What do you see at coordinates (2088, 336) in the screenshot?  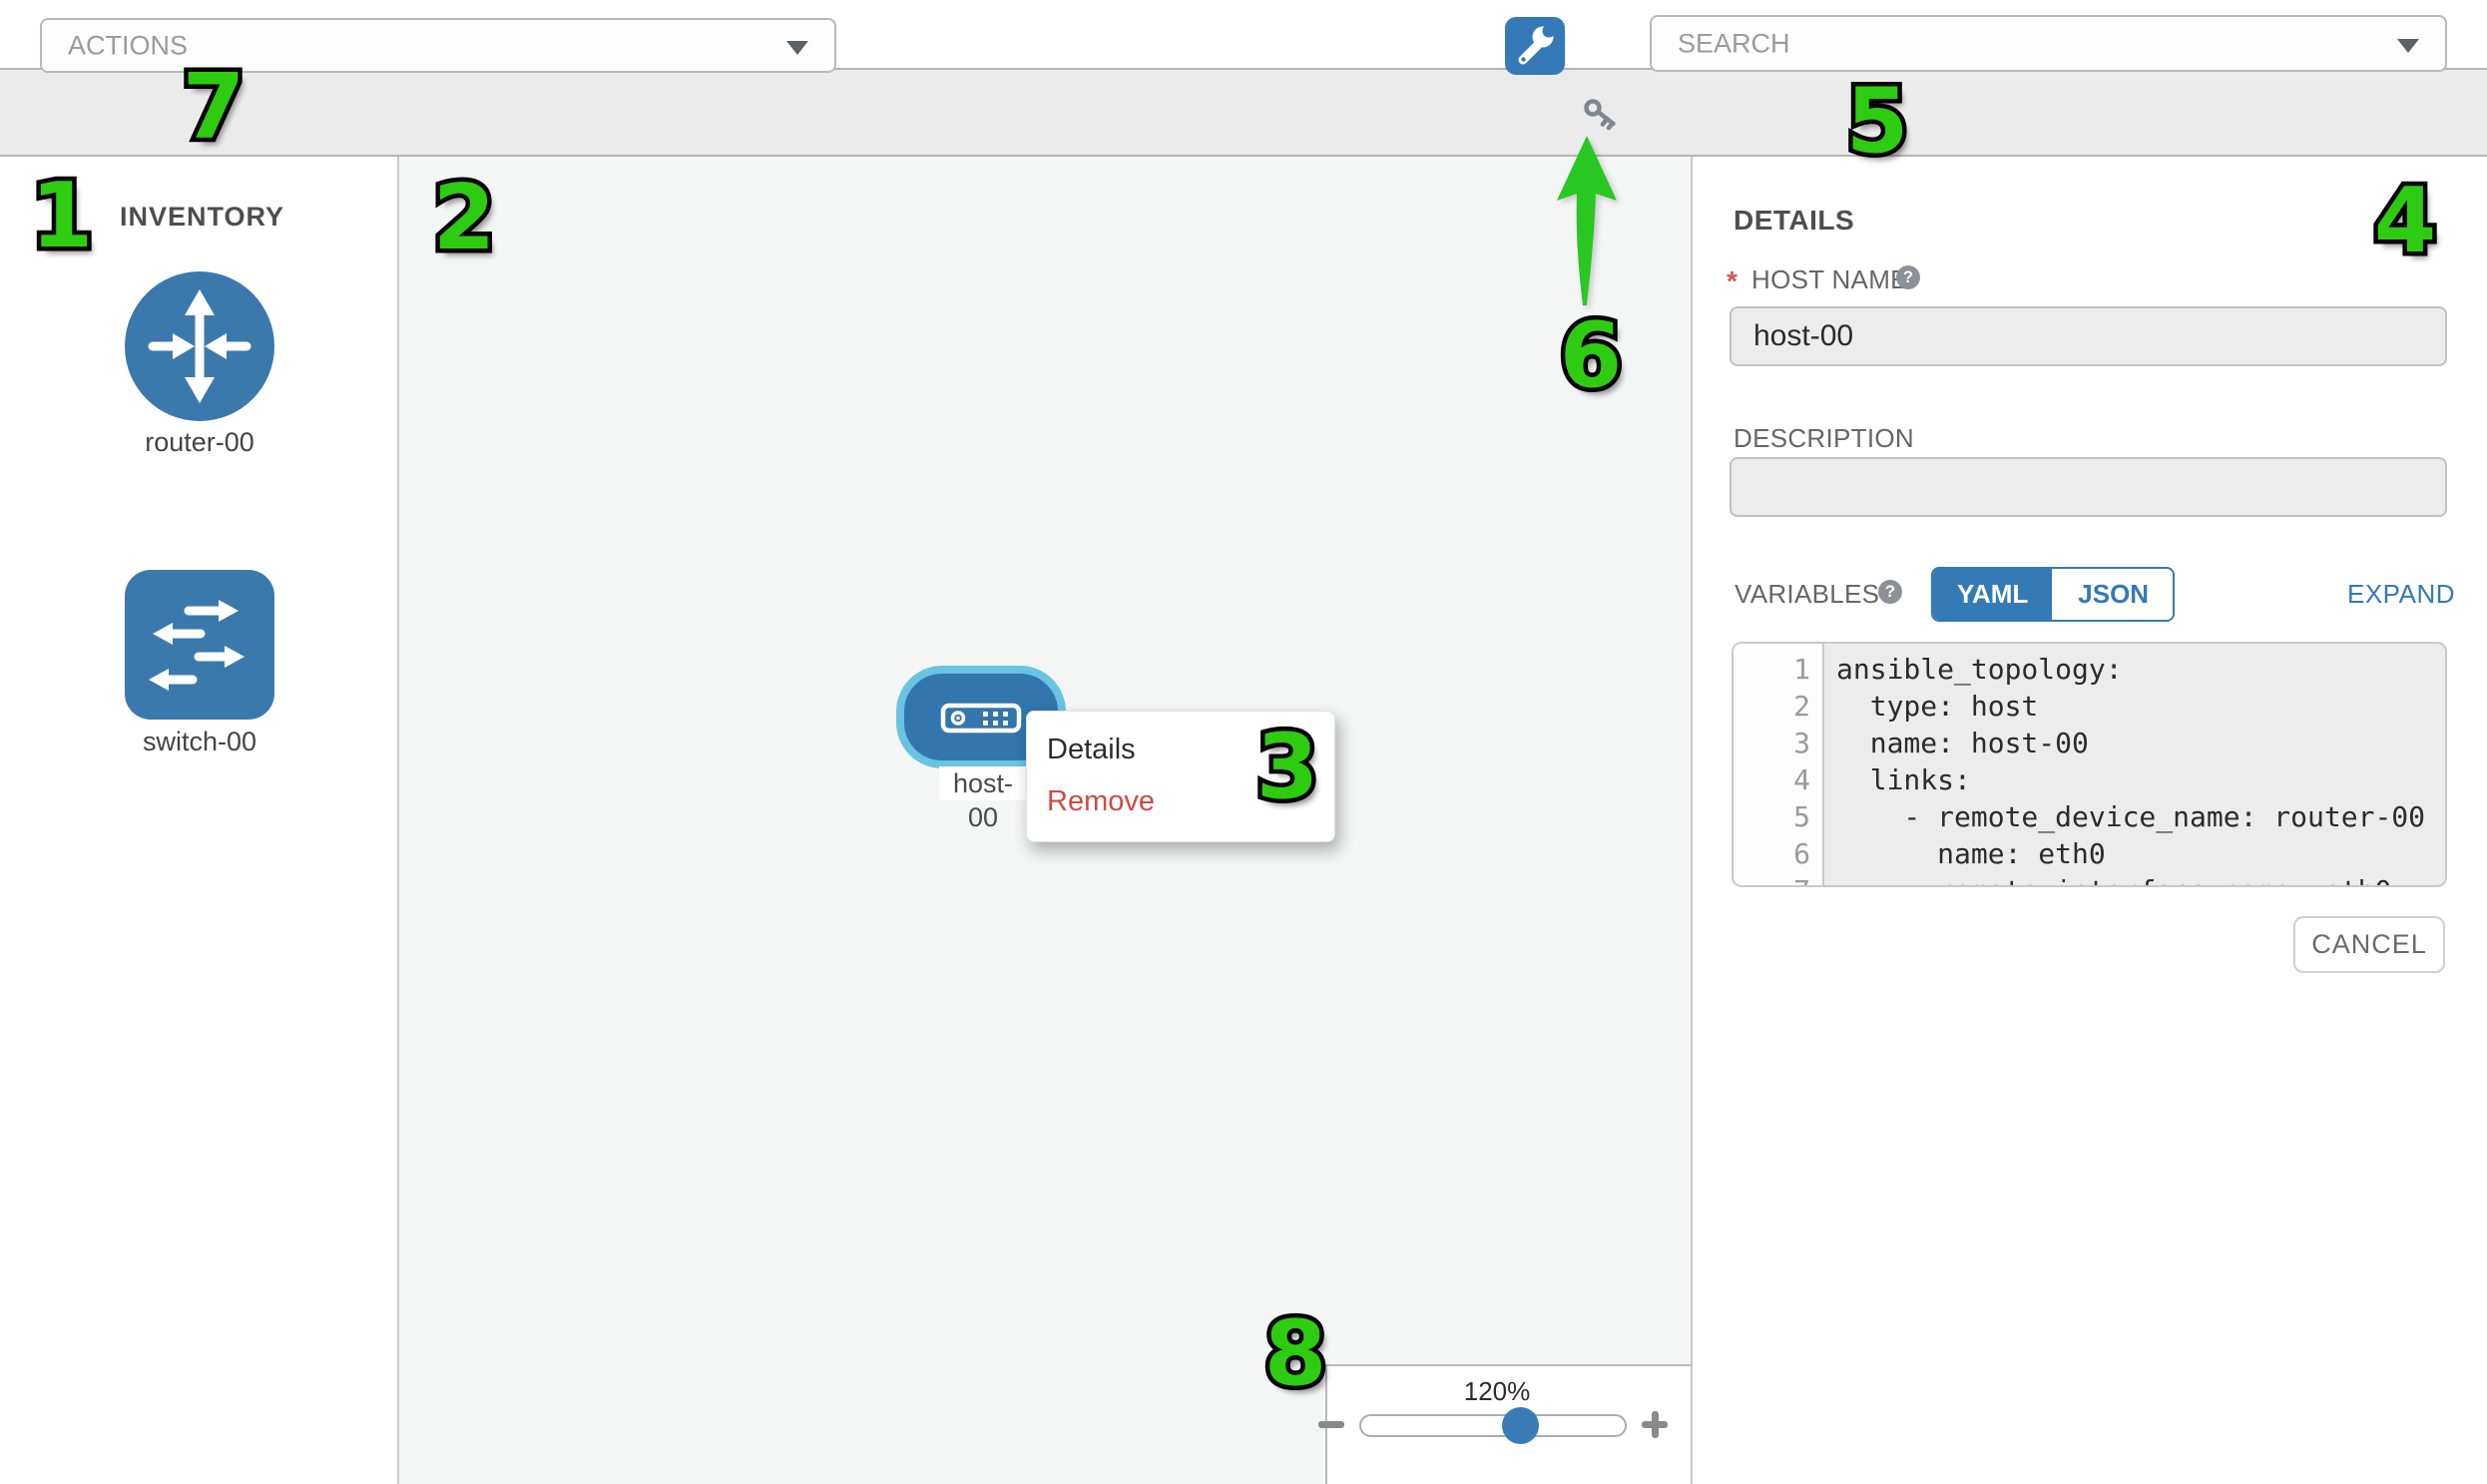 I see `host-name-input` at bounding box center [2088, 336].